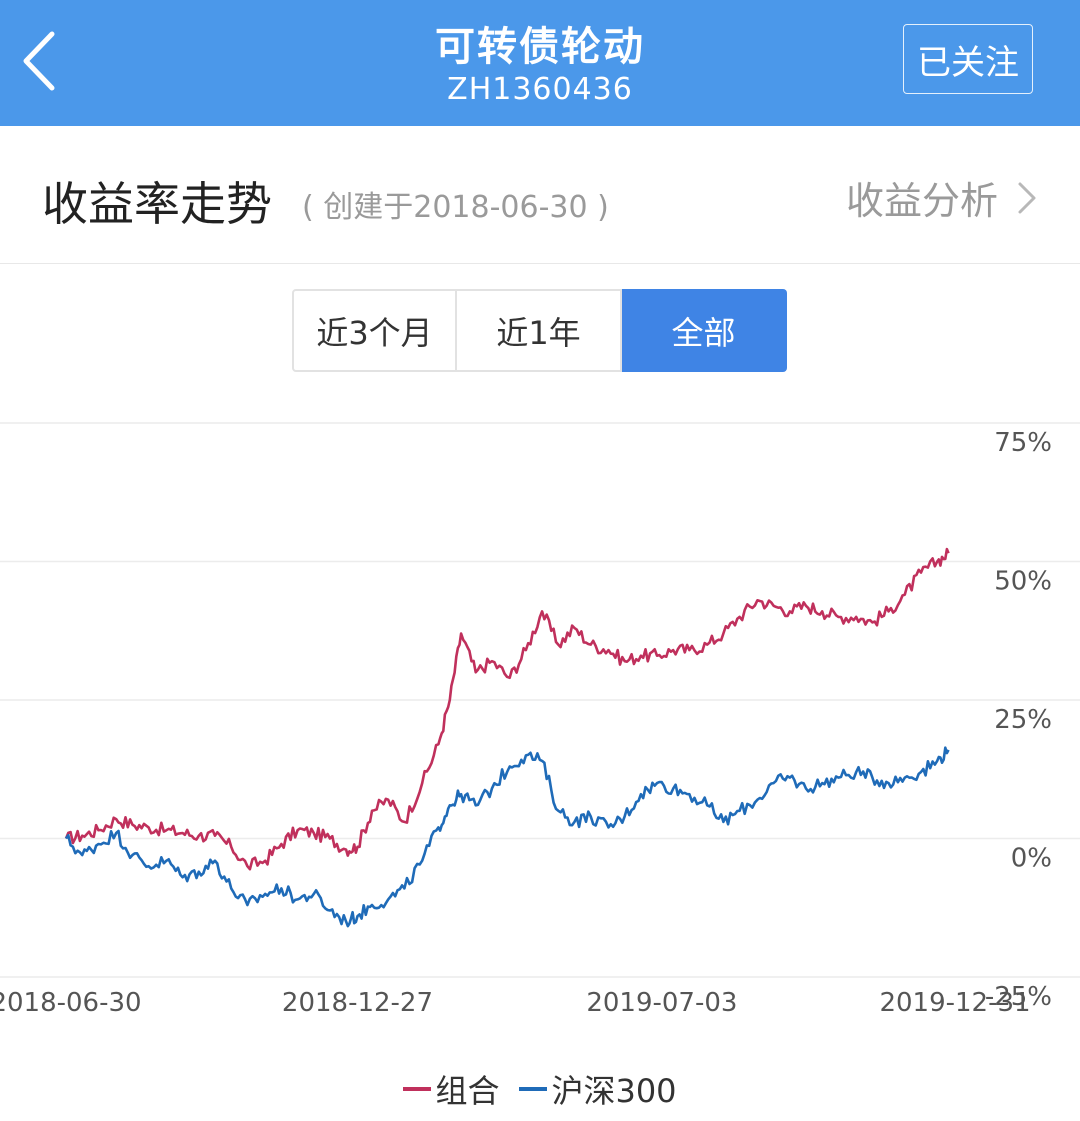  What do you see at coordinates (954, 1003) in the screenshot?
I see `x-tick-label: 2019-12-31` at bounding box center [954, 1003].